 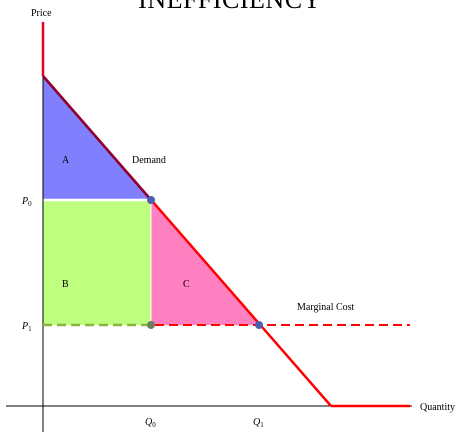 I want to click on marginal-cost-label: Marginal Cost, so click(x=326, y=307).